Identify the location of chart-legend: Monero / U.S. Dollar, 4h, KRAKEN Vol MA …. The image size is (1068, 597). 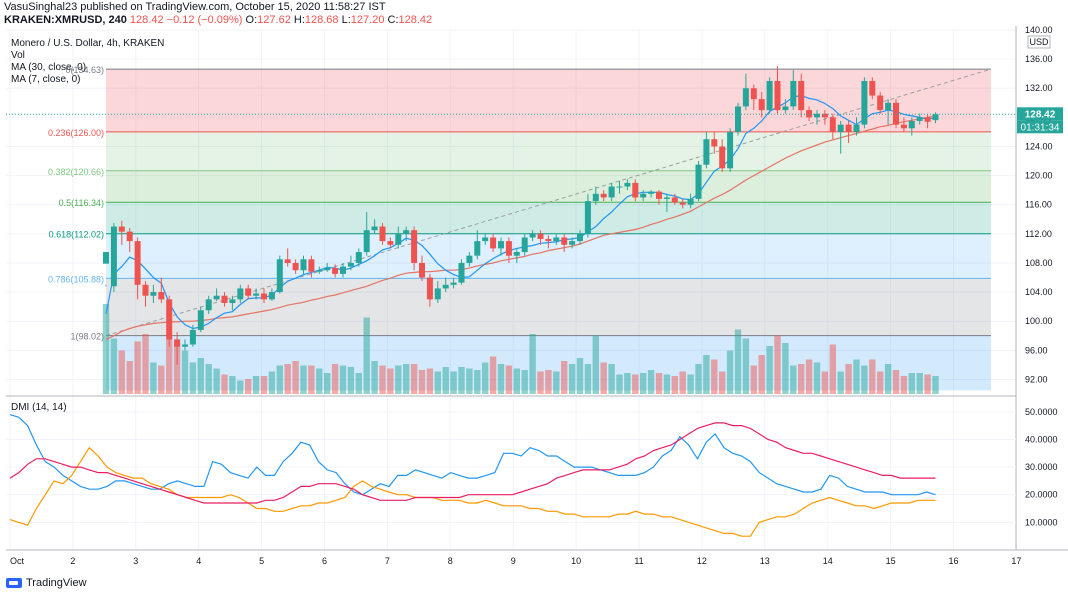
(87, 62).